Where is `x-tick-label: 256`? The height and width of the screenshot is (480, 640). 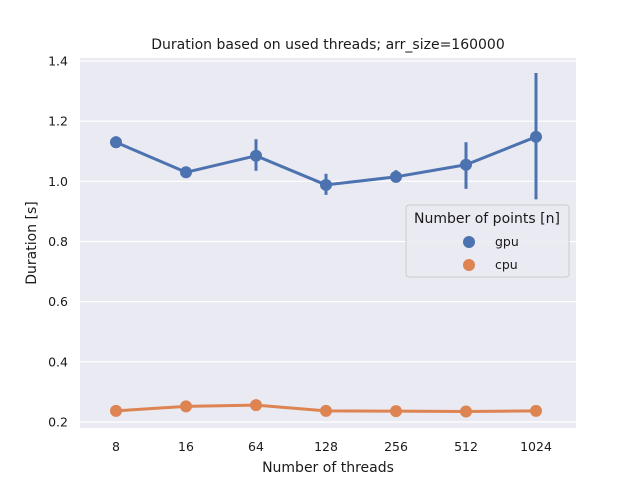
x-tick-label: 256 is located at coordinates (396, 446).